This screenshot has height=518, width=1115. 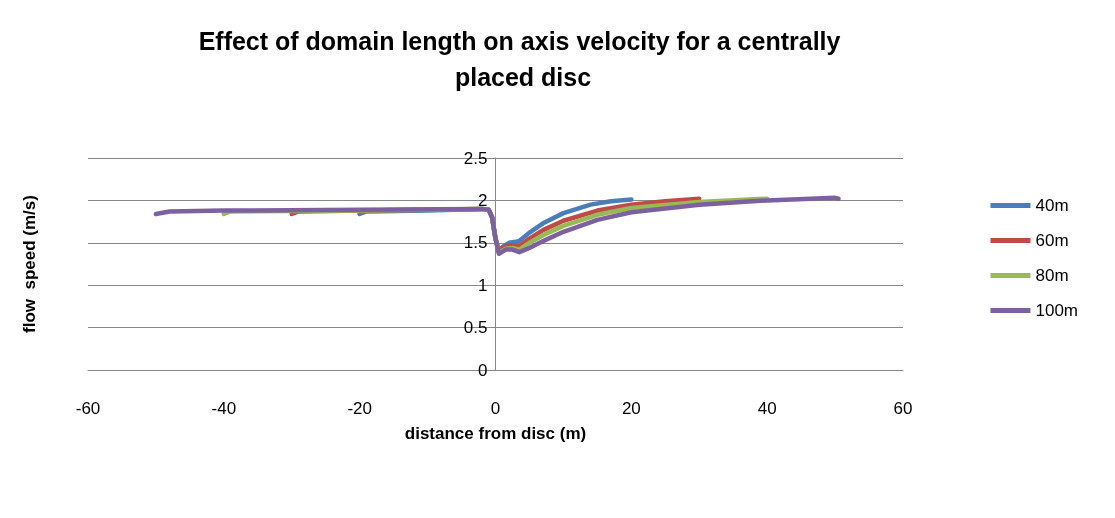 I want to click on legend-label: 40m, so click(x=1052, y=205).